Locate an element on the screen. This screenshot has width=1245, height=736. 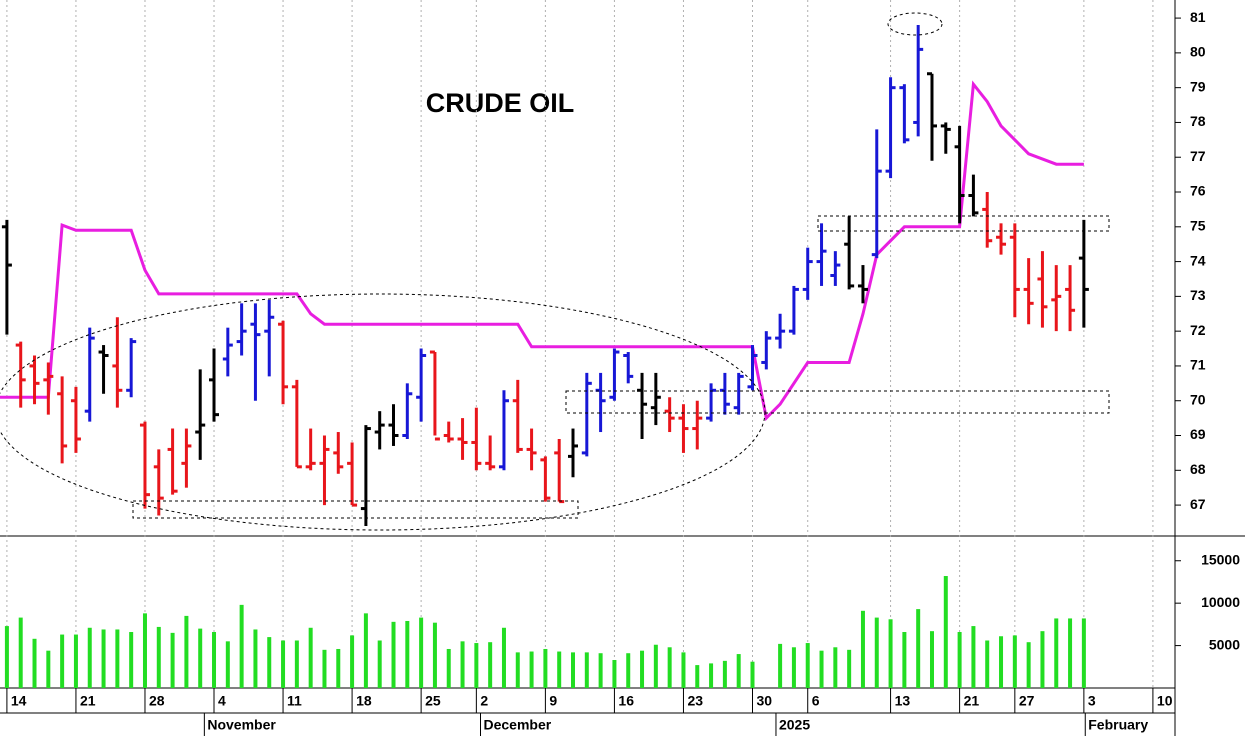
y-tick-label: 69 is located at coordinates (1198, 434).